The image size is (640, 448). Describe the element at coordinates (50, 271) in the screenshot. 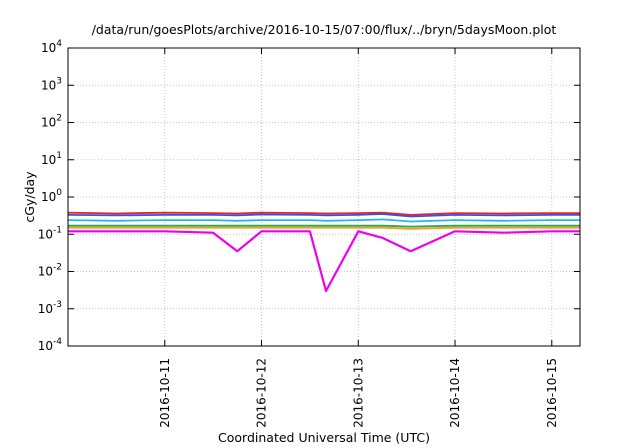

I see `y-tick-label: 10⁻²` at that location.